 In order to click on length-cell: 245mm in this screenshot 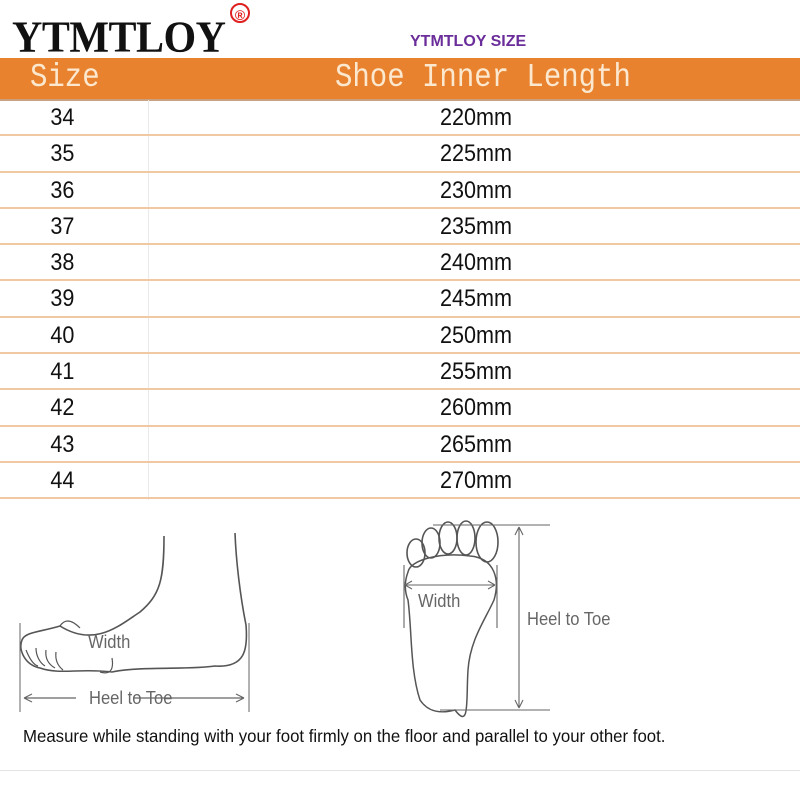, I will do `click(476, 299)`.